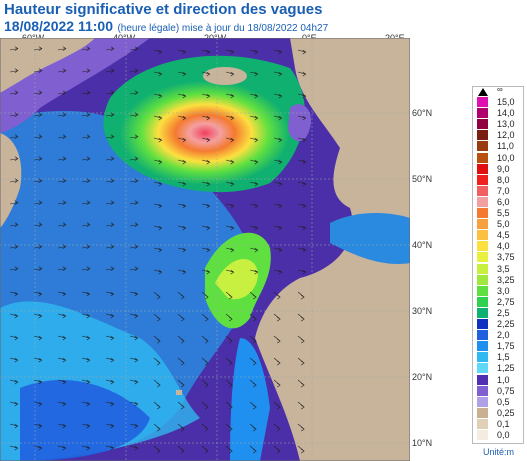  What do you see at coordinates (506, 157) in the screenshot?
I see `legend-label: 10,0` at bounding box center [506, 157].